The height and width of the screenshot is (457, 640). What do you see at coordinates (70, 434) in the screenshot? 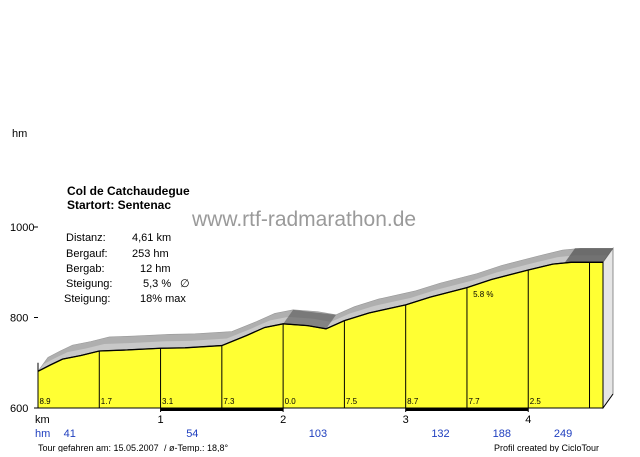
I see `segment-hm-value: 41` at bounding box center [70, 434].